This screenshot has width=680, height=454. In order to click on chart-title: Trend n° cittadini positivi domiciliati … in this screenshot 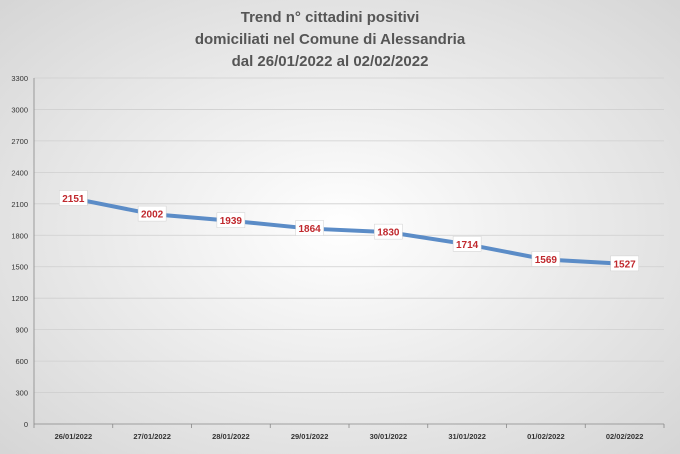, I will do `click(330, 39)`.